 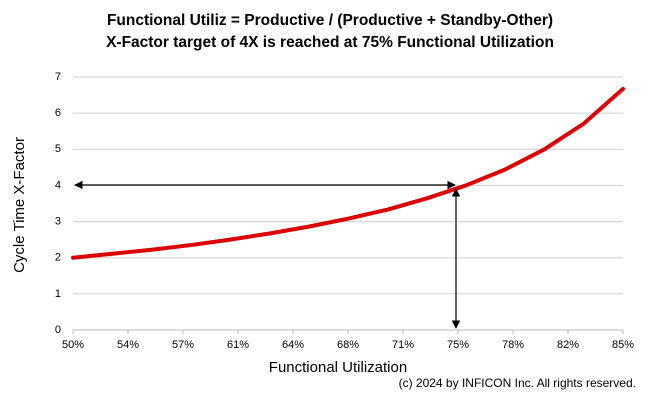 I want to click on x-tick-label: 68%, so click(x=348, y=345).